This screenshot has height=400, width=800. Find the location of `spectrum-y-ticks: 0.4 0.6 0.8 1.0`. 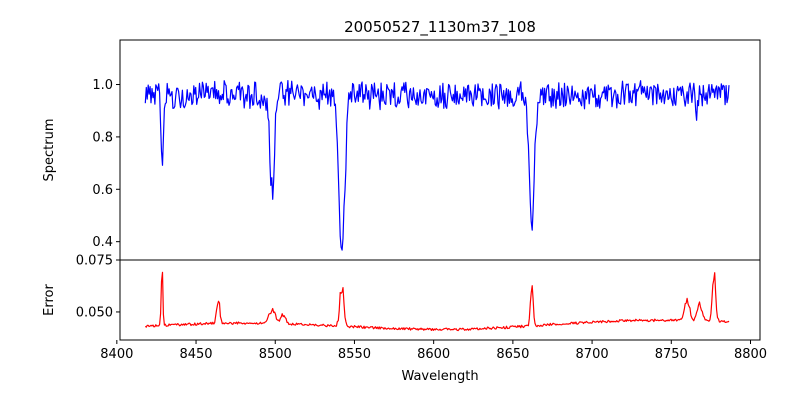

spectrum-y-ticks: 0.4 0.6 0.8 1.0 is located at coordinates (106, 164).